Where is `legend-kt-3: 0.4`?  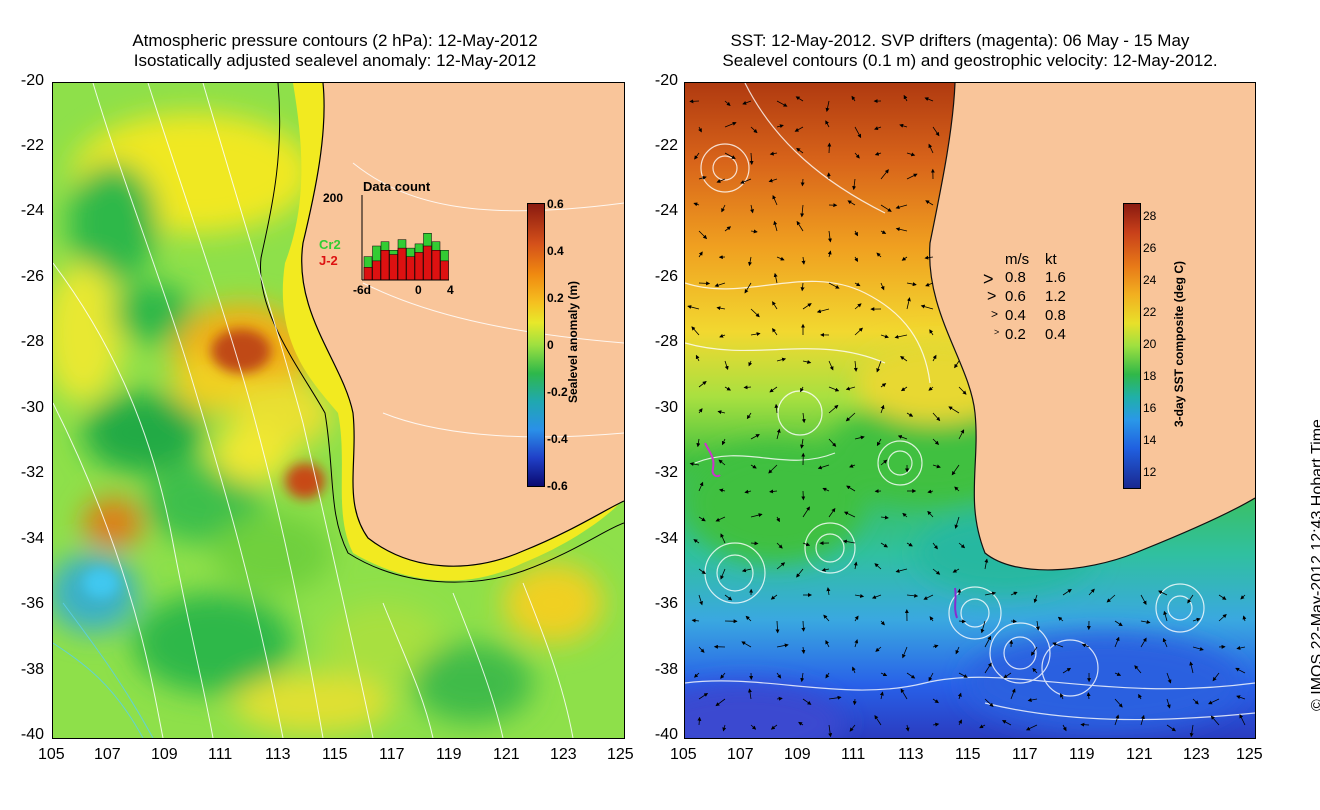
legend-kt-3: 0.4 is located at coordinates (1055, 334).